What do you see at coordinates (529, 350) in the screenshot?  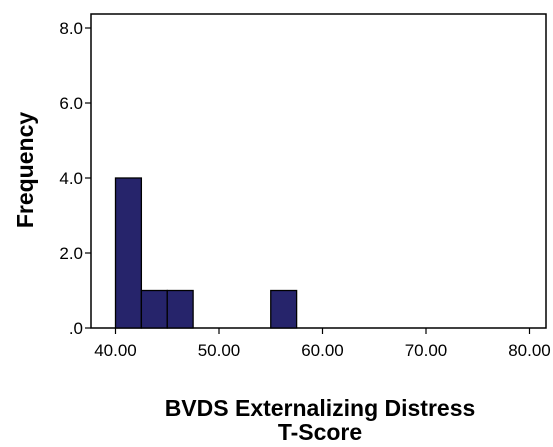 I see `x-tick-label-4: 80.00` at bounding box center [529, 350].